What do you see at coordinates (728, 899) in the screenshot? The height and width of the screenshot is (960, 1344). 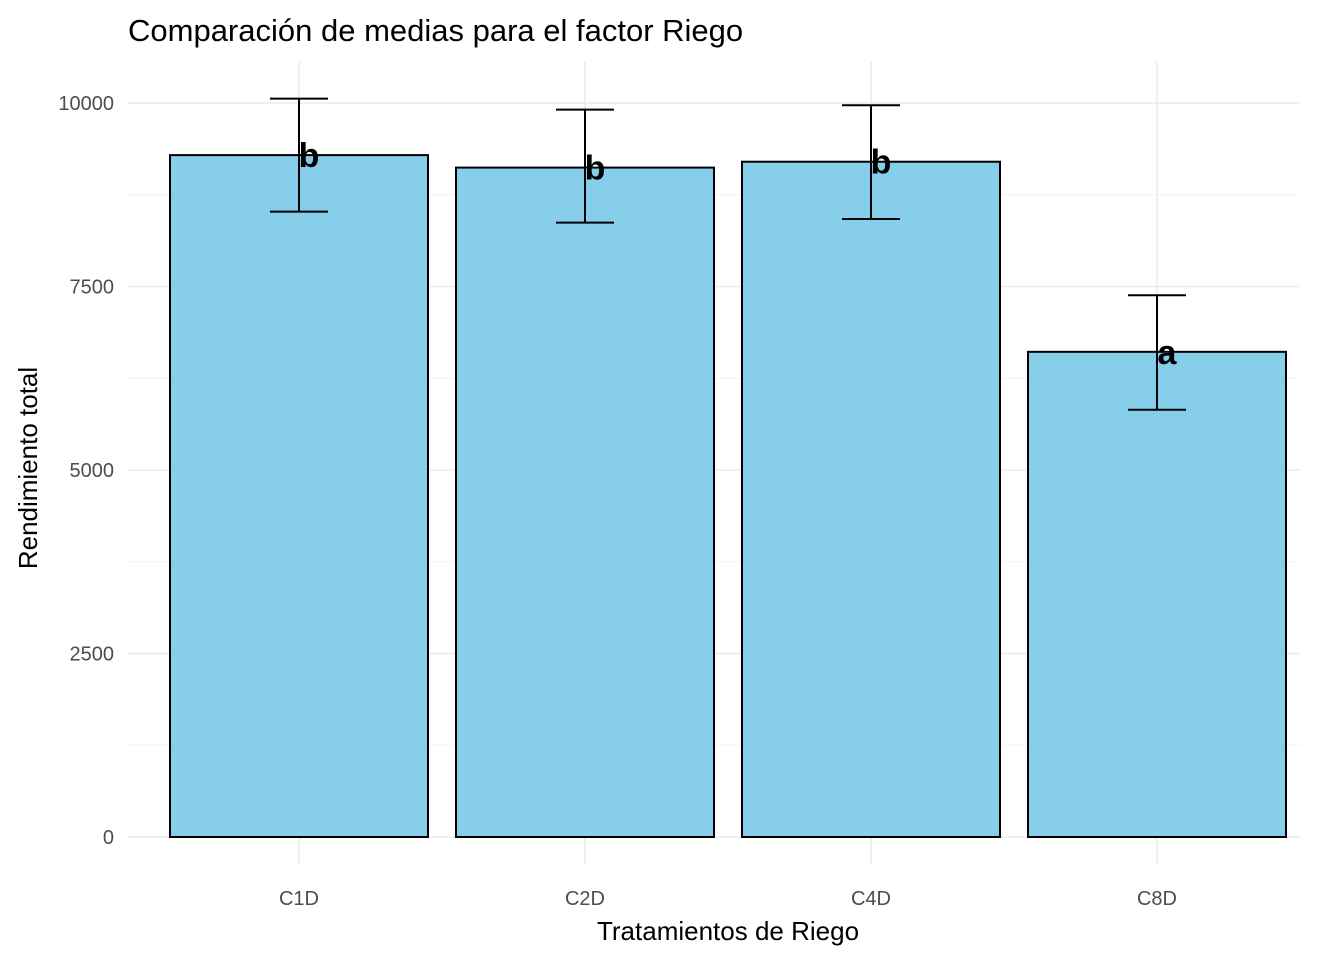 I see `x-tick-labels-layer: C1D C2D C4D C8D` at bounding box center [728, 899].